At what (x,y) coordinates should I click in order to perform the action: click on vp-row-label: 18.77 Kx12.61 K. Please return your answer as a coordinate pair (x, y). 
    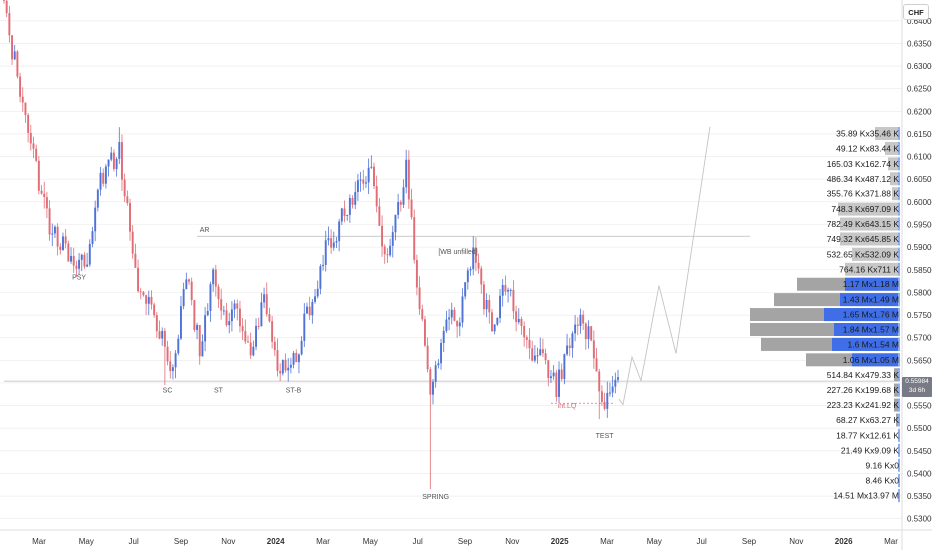
    Looking at the image, I should click on (867, 435).